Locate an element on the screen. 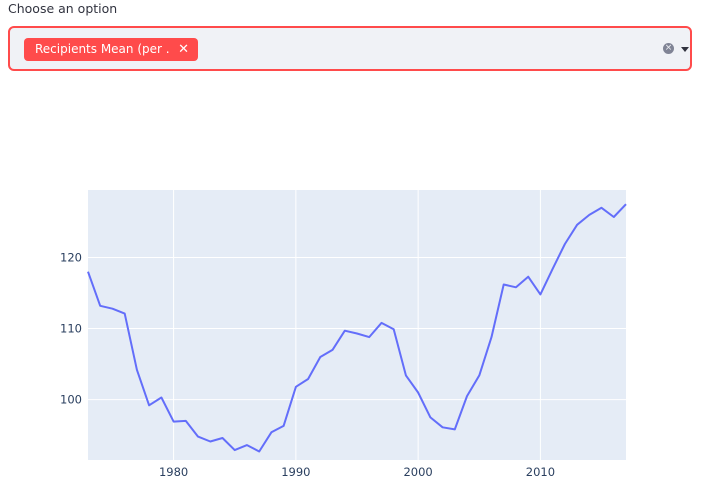 This screenshot has height=486, width=710. selected-option-tag: Recipients Mean (per ... ✕ is located at coordinates (111, 49).